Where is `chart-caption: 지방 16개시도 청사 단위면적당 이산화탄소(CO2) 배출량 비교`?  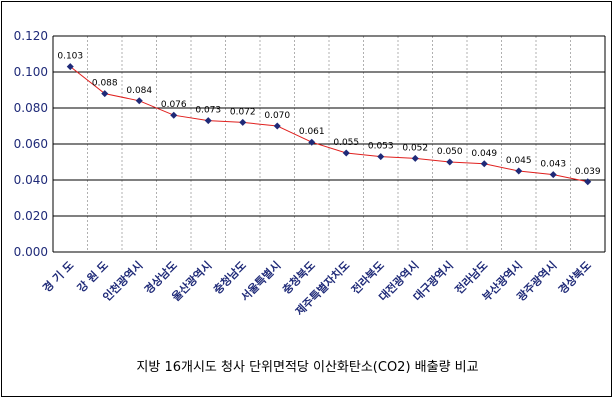
chart-caption: 지방 16개시도 청사 단위면적당 이산화탄소(CO2) 배출량 비교 is located at coordinates (307, 367).